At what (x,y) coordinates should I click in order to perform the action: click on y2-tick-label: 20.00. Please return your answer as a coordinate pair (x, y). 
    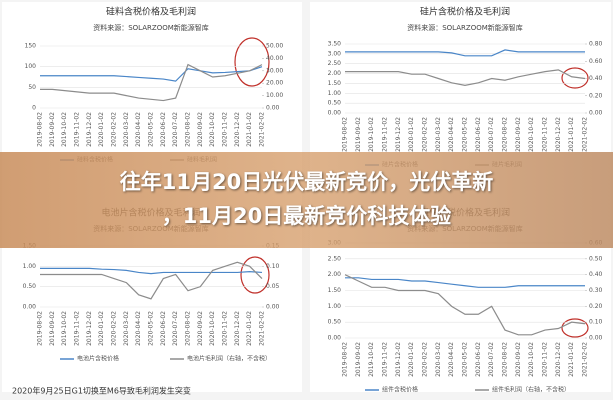
    Looking at the image, I should click on (274, 83).